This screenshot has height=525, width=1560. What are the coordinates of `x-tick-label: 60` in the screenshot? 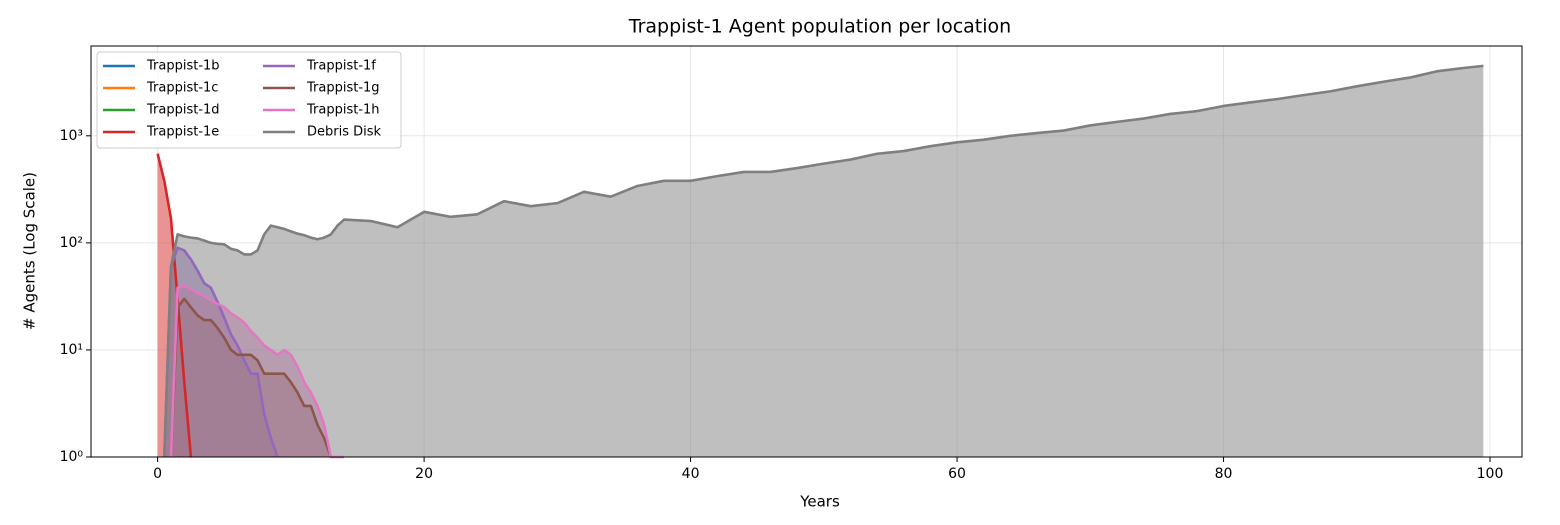 It's located at (957, 474).